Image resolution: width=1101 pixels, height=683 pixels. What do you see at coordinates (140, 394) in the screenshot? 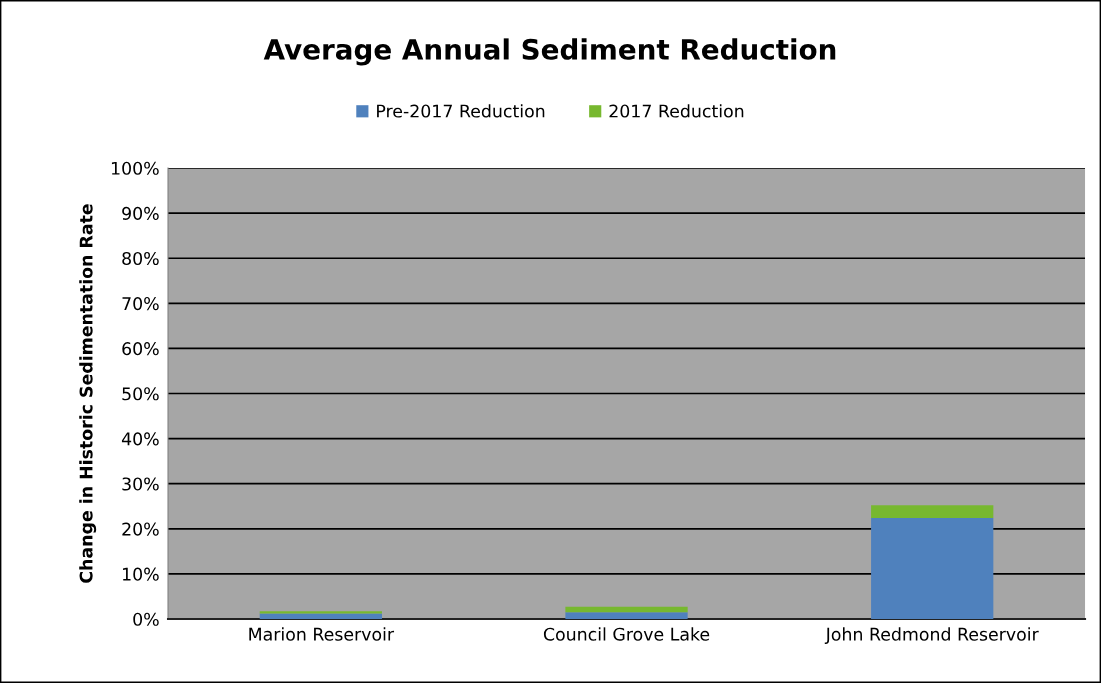
I see `y-tick-label: 50%` at bounding box center [140, 394].